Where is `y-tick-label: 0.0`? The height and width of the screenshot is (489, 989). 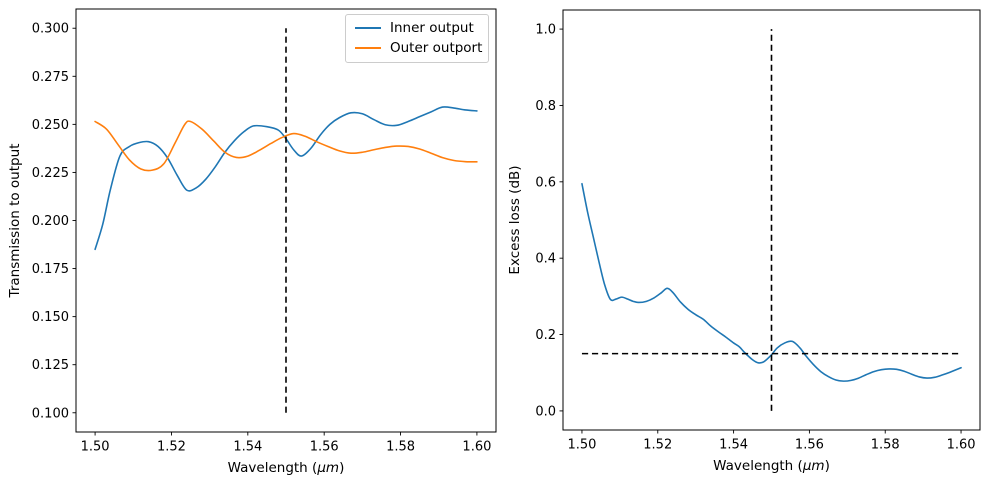
y-tick-label: 0.0 is located at coordinates (545, 411).